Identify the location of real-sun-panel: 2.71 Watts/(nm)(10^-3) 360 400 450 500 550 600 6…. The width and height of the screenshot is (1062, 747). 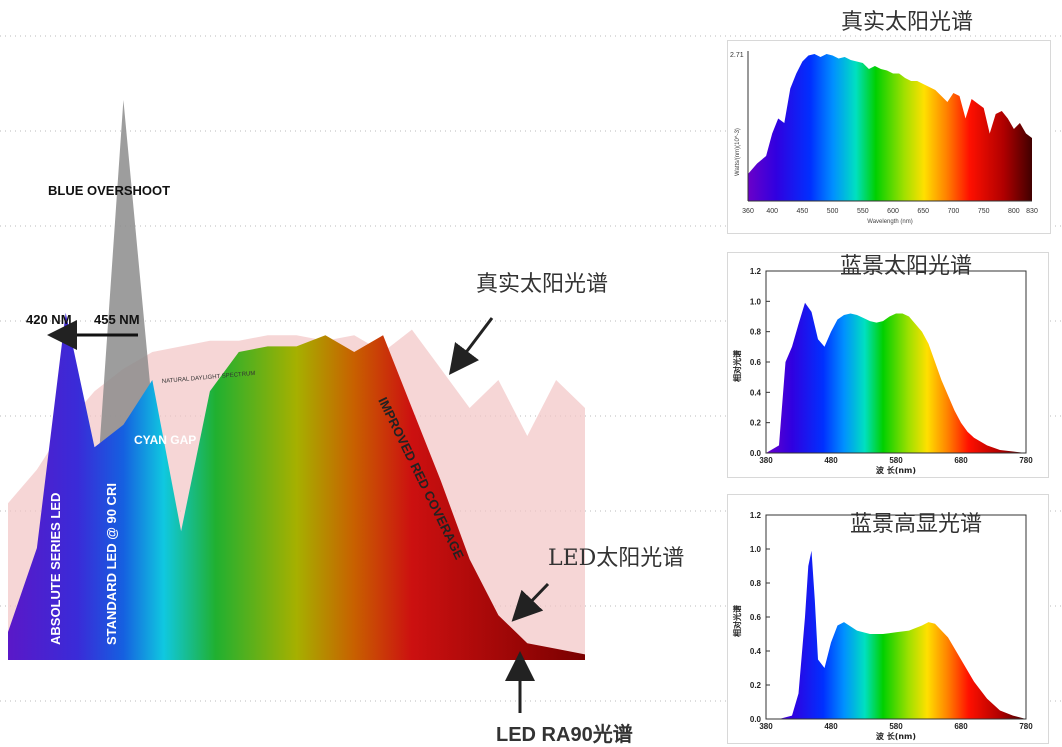
(889, 137).